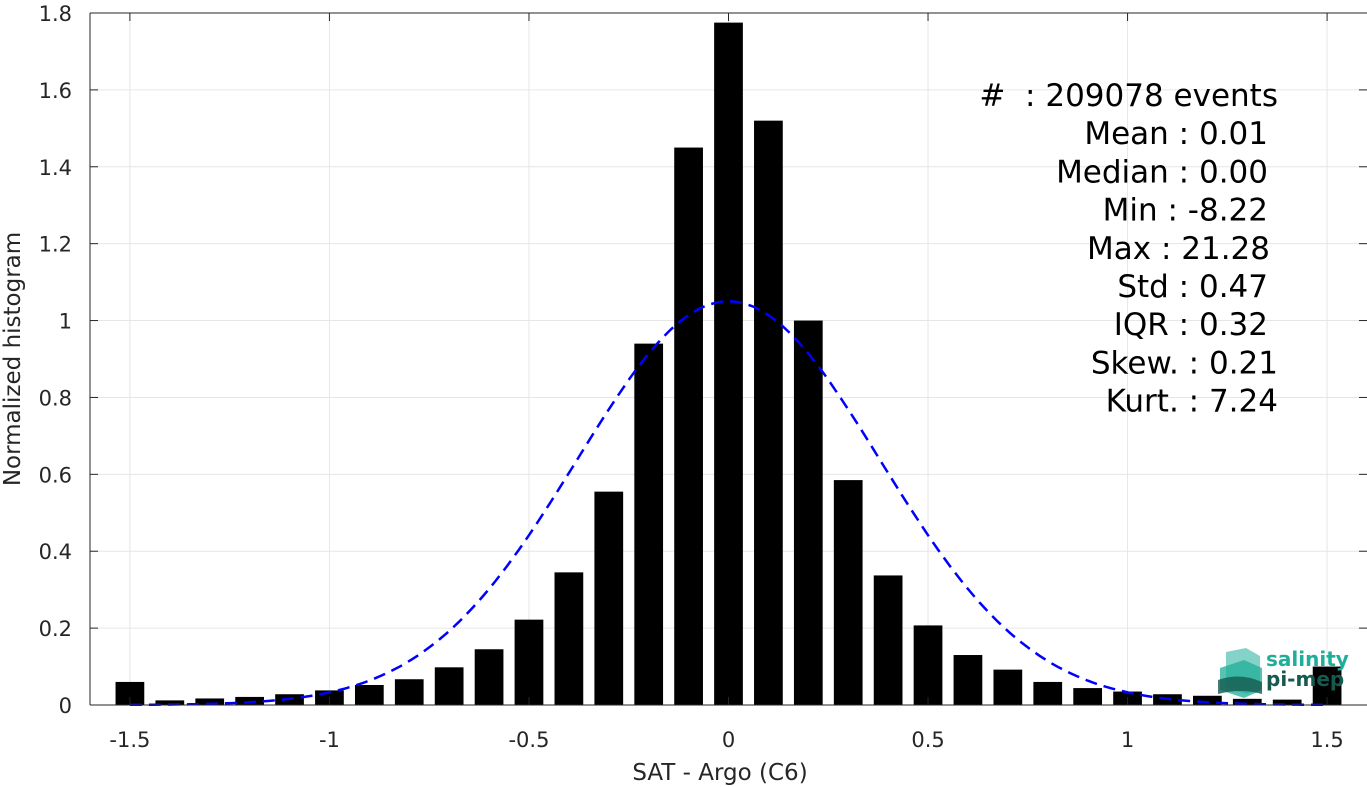  Describe the element at coordinates (329, 740) in the screenshot. I see `x-tick-label: -1` at that location.